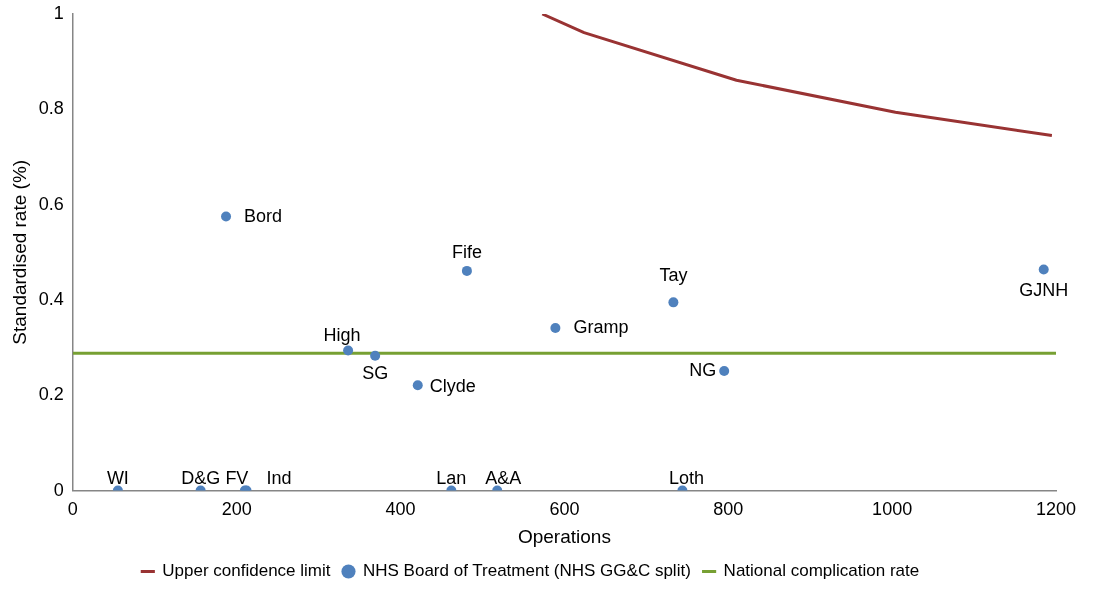 Image resolution: width=1096 pixels, height=590 pixels. What do you see at coordinates (51, 203) in the screenshot?
I see `y-tick-label: 0.6` at bounding box center [51, 203].